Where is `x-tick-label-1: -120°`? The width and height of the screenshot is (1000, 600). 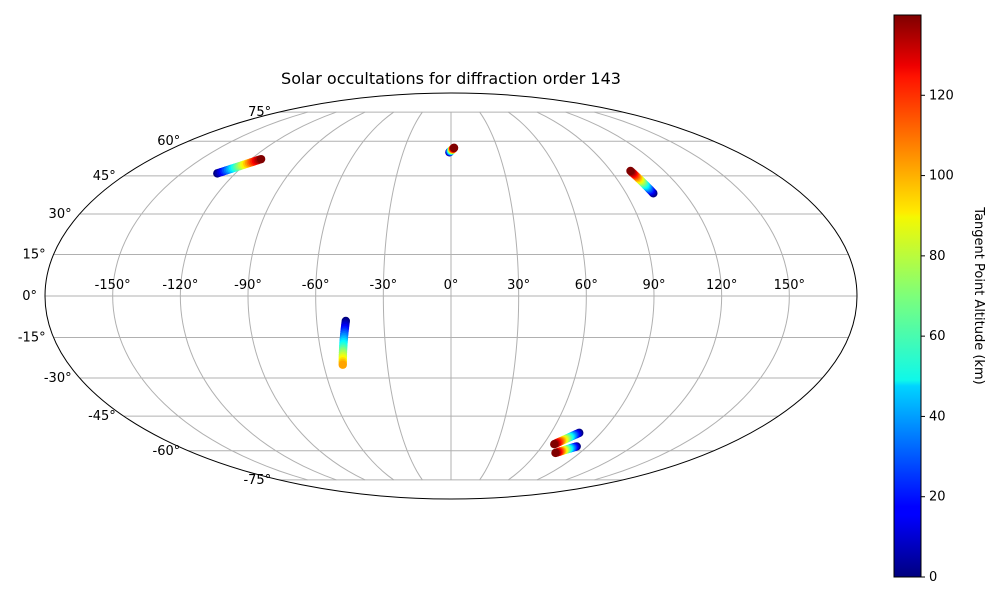
x-tick-label-1: -120° is located at coordinates (180, 285).